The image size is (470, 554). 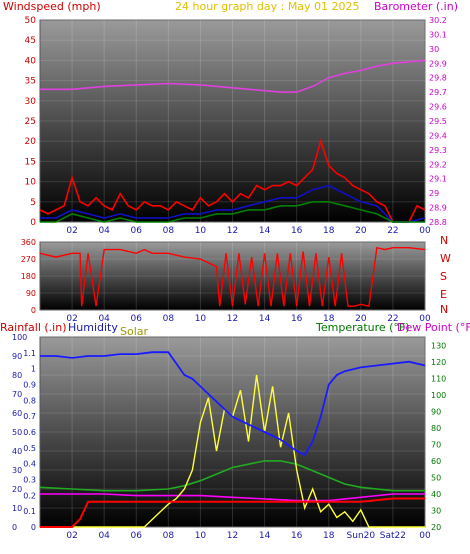 I want to click on hum-x-tick-11: 00, so click(x=425, y=536).